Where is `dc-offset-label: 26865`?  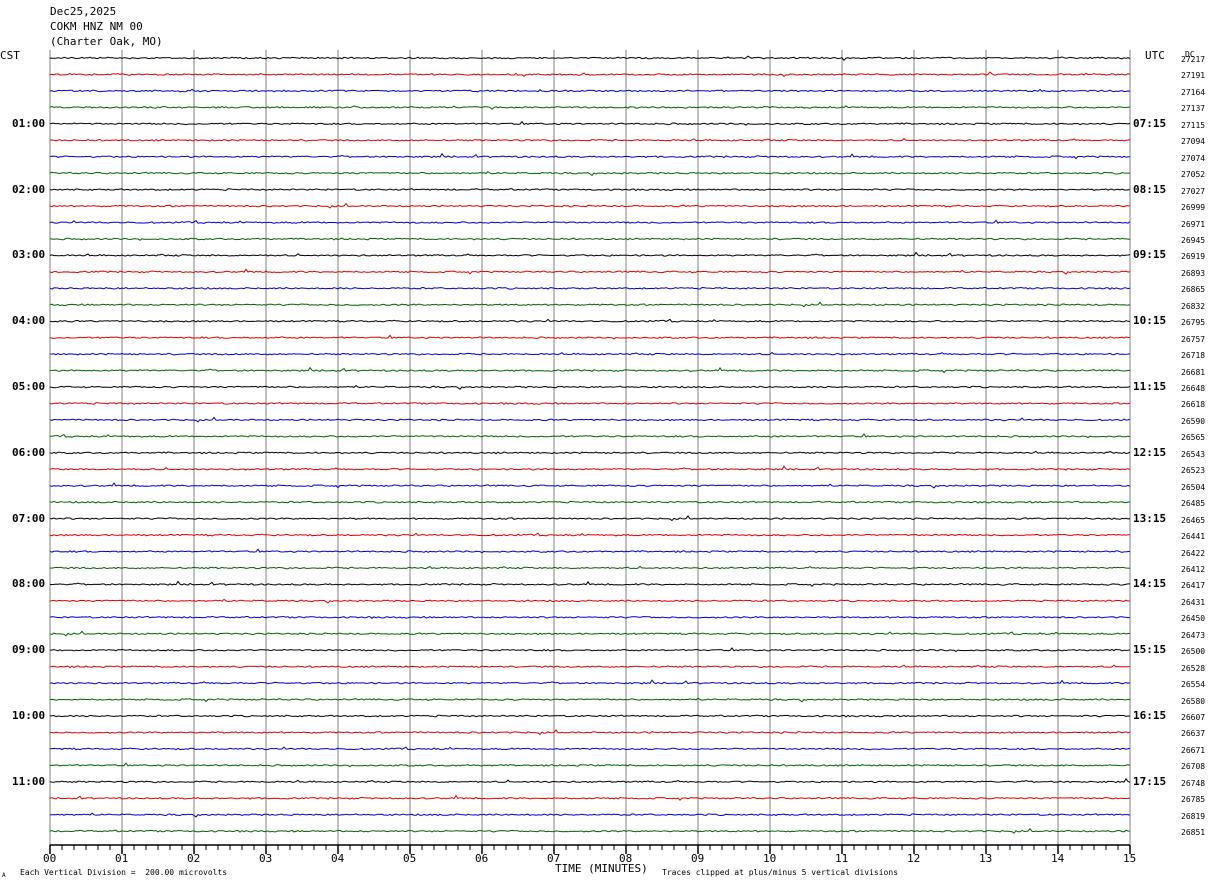
dc-offset-label: 26865 is located at coordinates (1193, 290).